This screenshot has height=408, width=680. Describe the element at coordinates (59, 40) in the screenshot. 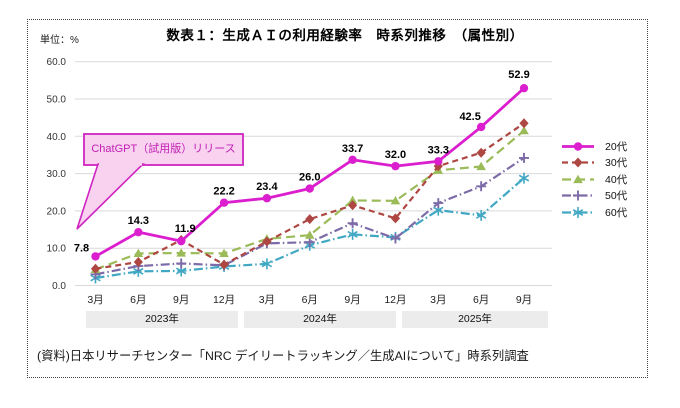

I see `unit-label: 単位：%` at that location.